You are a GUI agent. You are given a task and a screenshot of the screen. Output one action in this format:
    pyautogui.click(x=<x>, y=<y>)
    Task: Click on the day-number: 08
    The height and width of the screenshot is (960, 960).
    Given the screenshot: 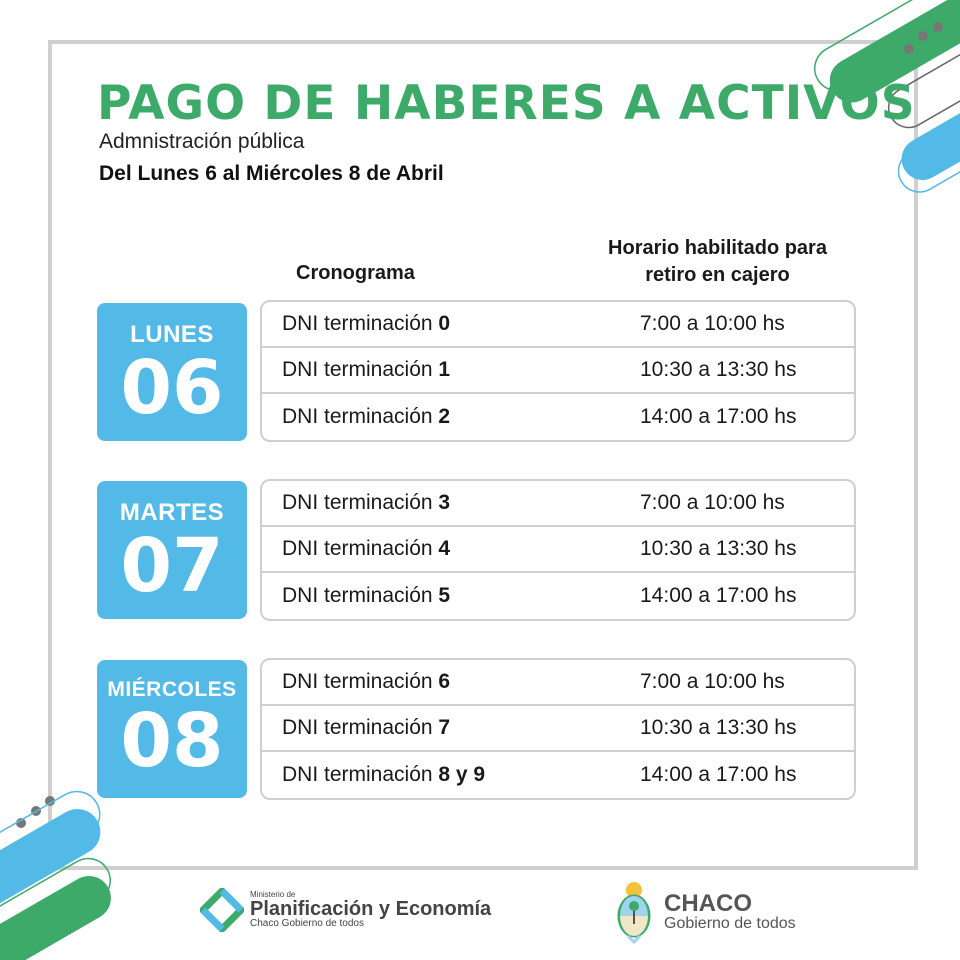 What is the action you would take?
    pyautogui.click(x=172, y=741)
    